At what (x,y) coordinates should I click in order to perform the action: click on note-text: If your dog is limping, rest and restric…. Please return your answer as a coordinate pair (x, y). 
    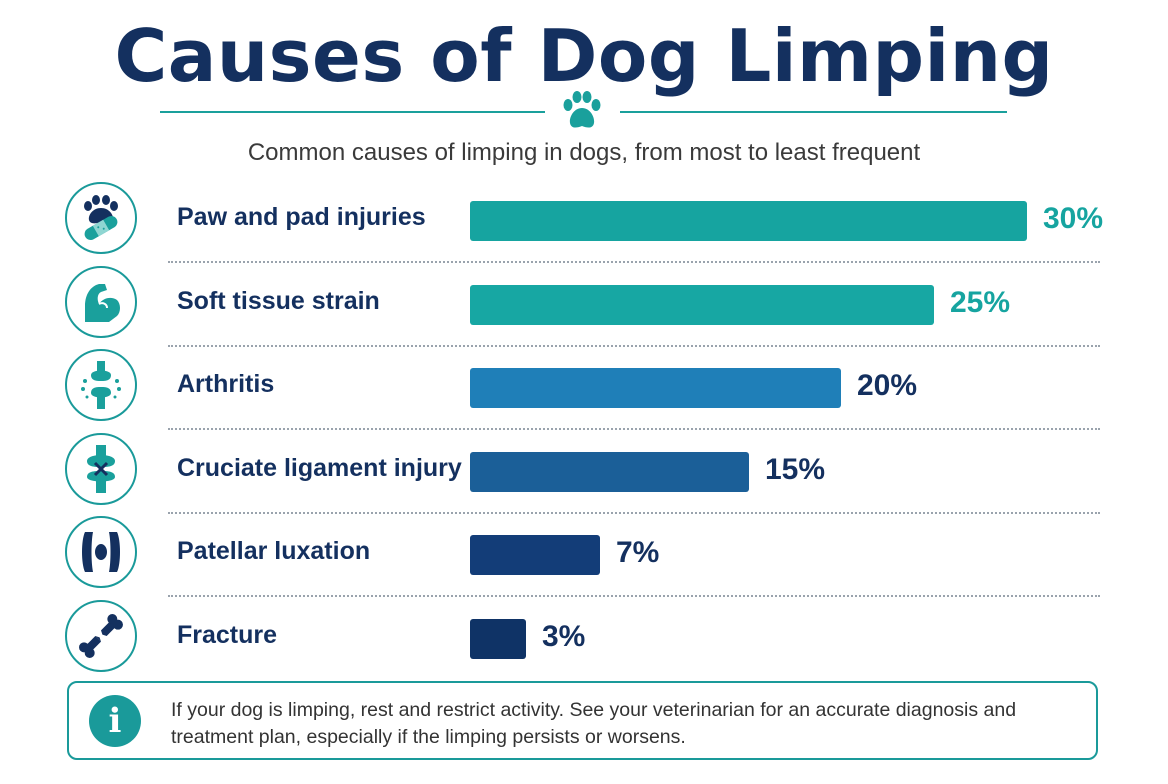
    Looking at the image, I should click on (594, 723).